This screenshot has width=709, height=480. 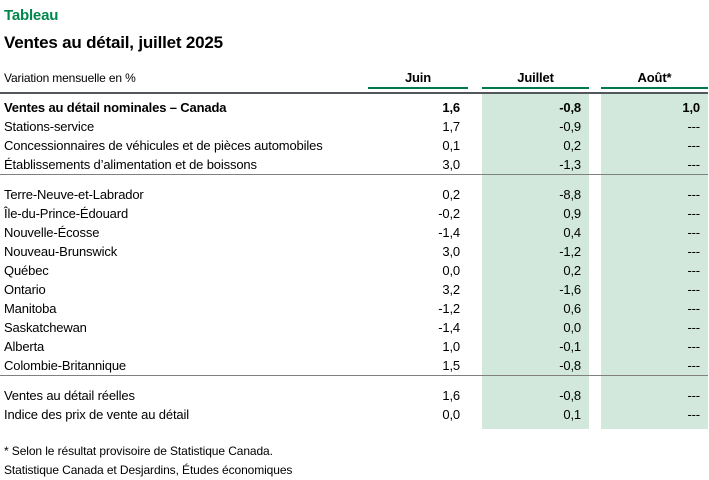 What do you see at coordinates (354, 232) in the screenshot?
I see `table-row: Nouvelle-Écosse -1,4 0,4 ---` at bounding box center [354, 232].